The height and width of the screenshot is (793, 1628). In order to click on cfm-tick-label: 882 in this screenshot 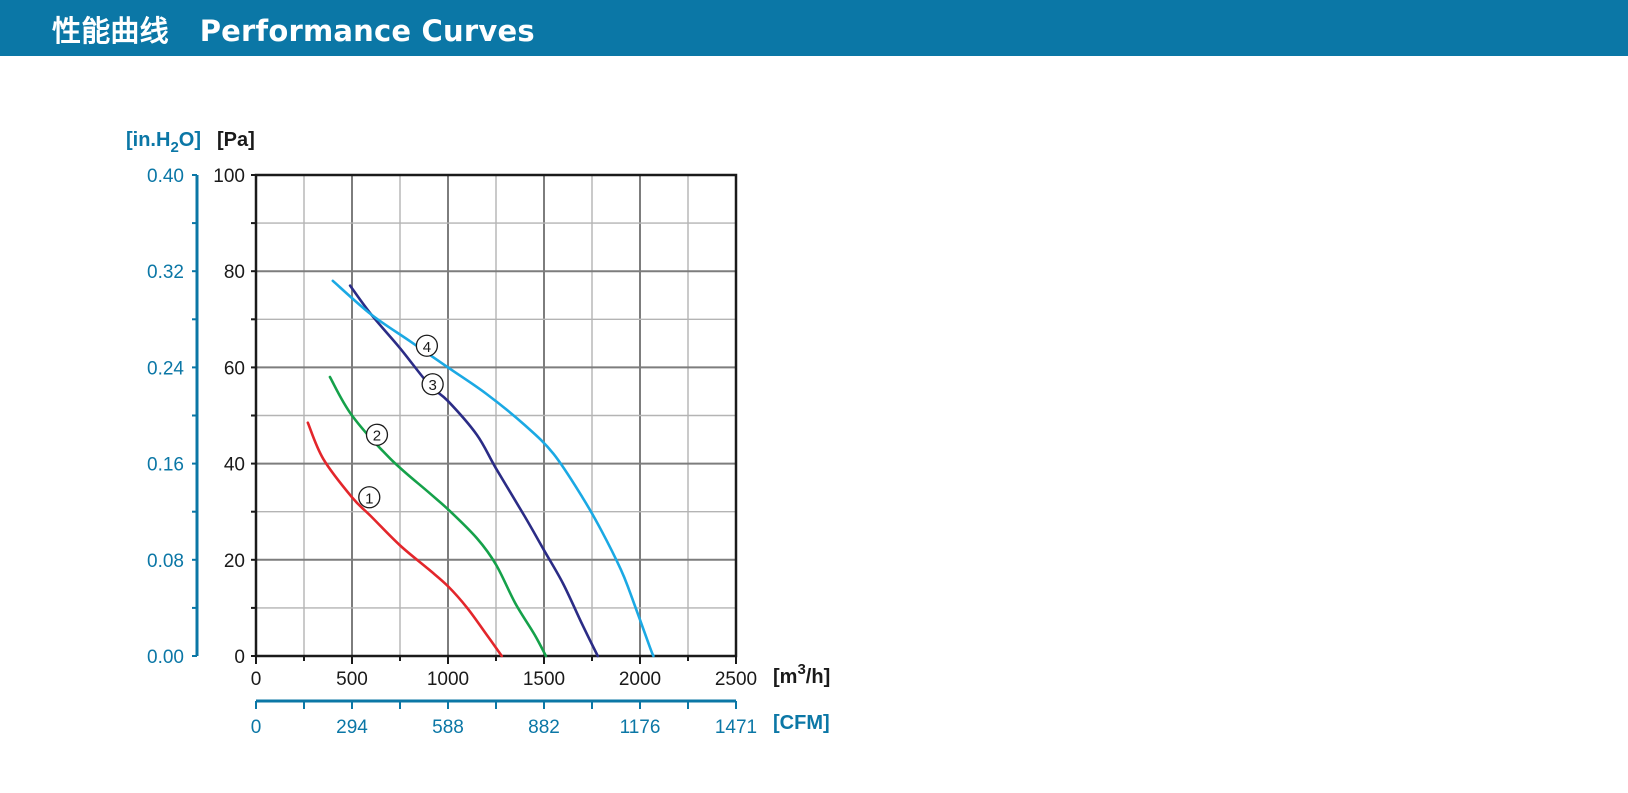, I will do `click(544, 727)`.